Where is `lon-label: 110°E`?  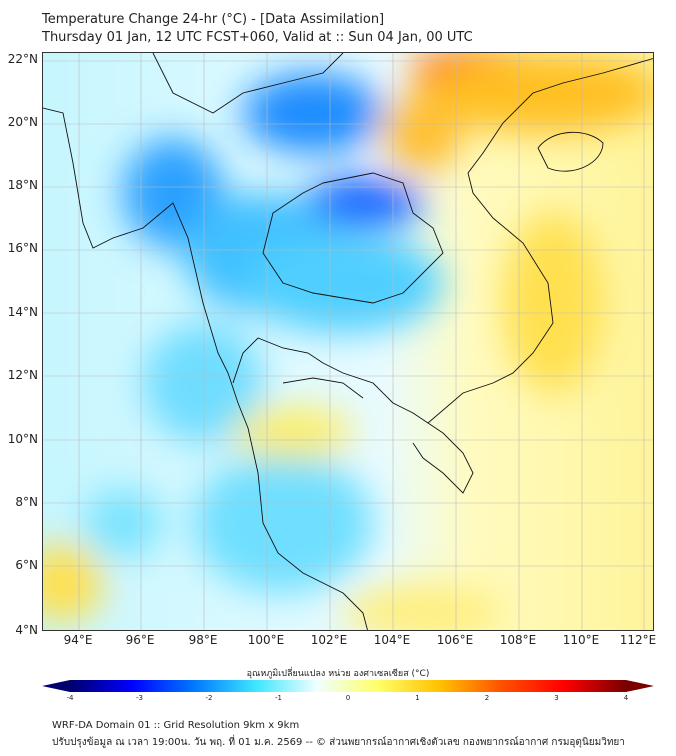 lon-label: 110°E is located at coordinates (581, 640).